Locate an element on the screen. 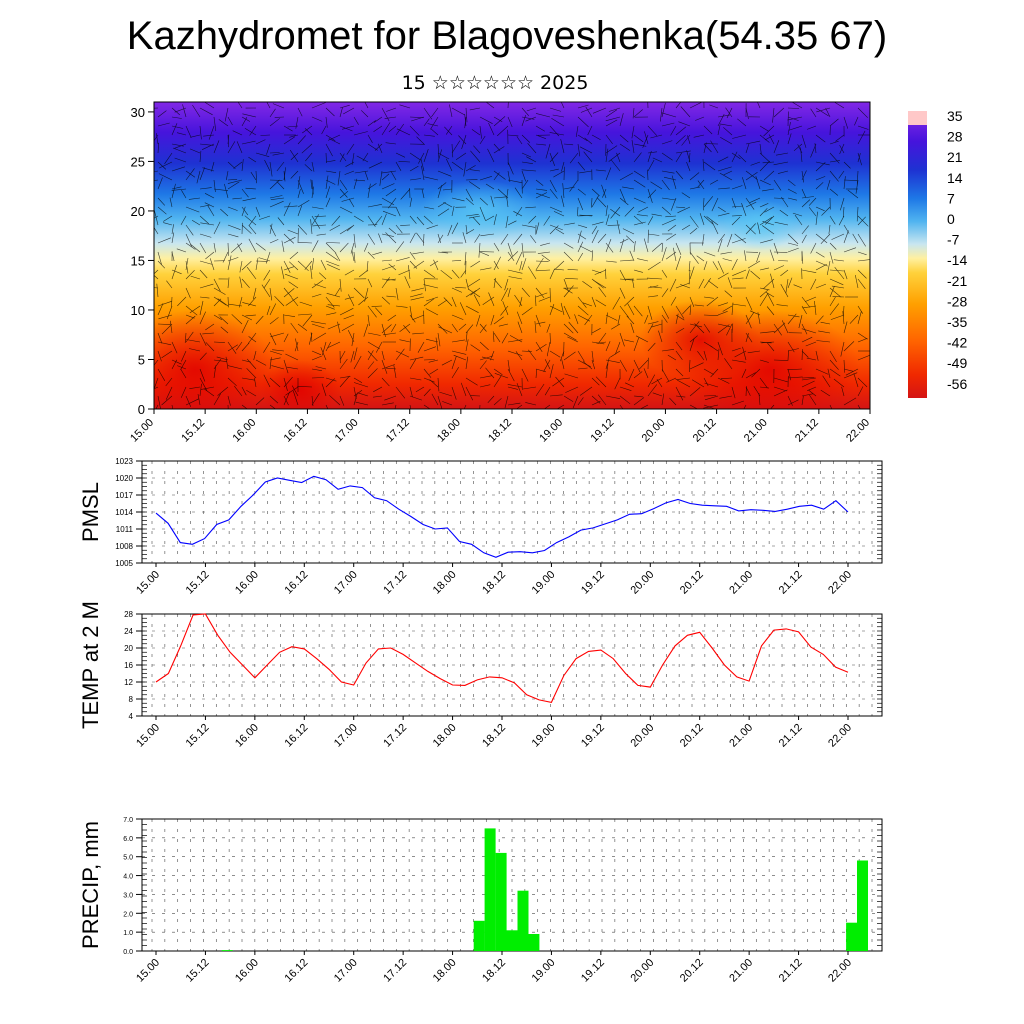  colorbar-top-swatch is located at coordinates (917, 118).